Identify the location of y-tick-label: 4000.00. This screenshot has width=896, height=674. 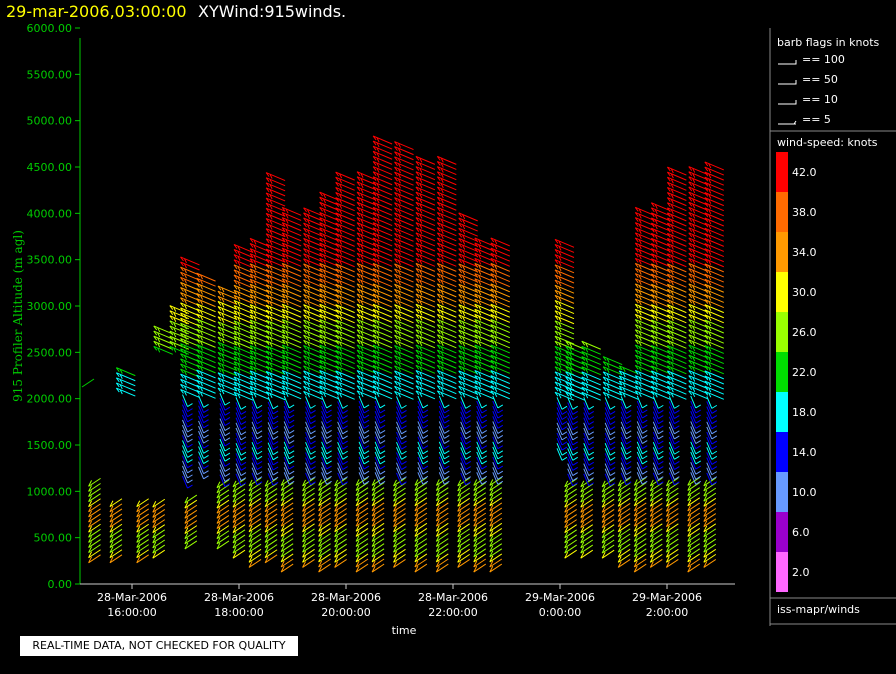
(50, 213).